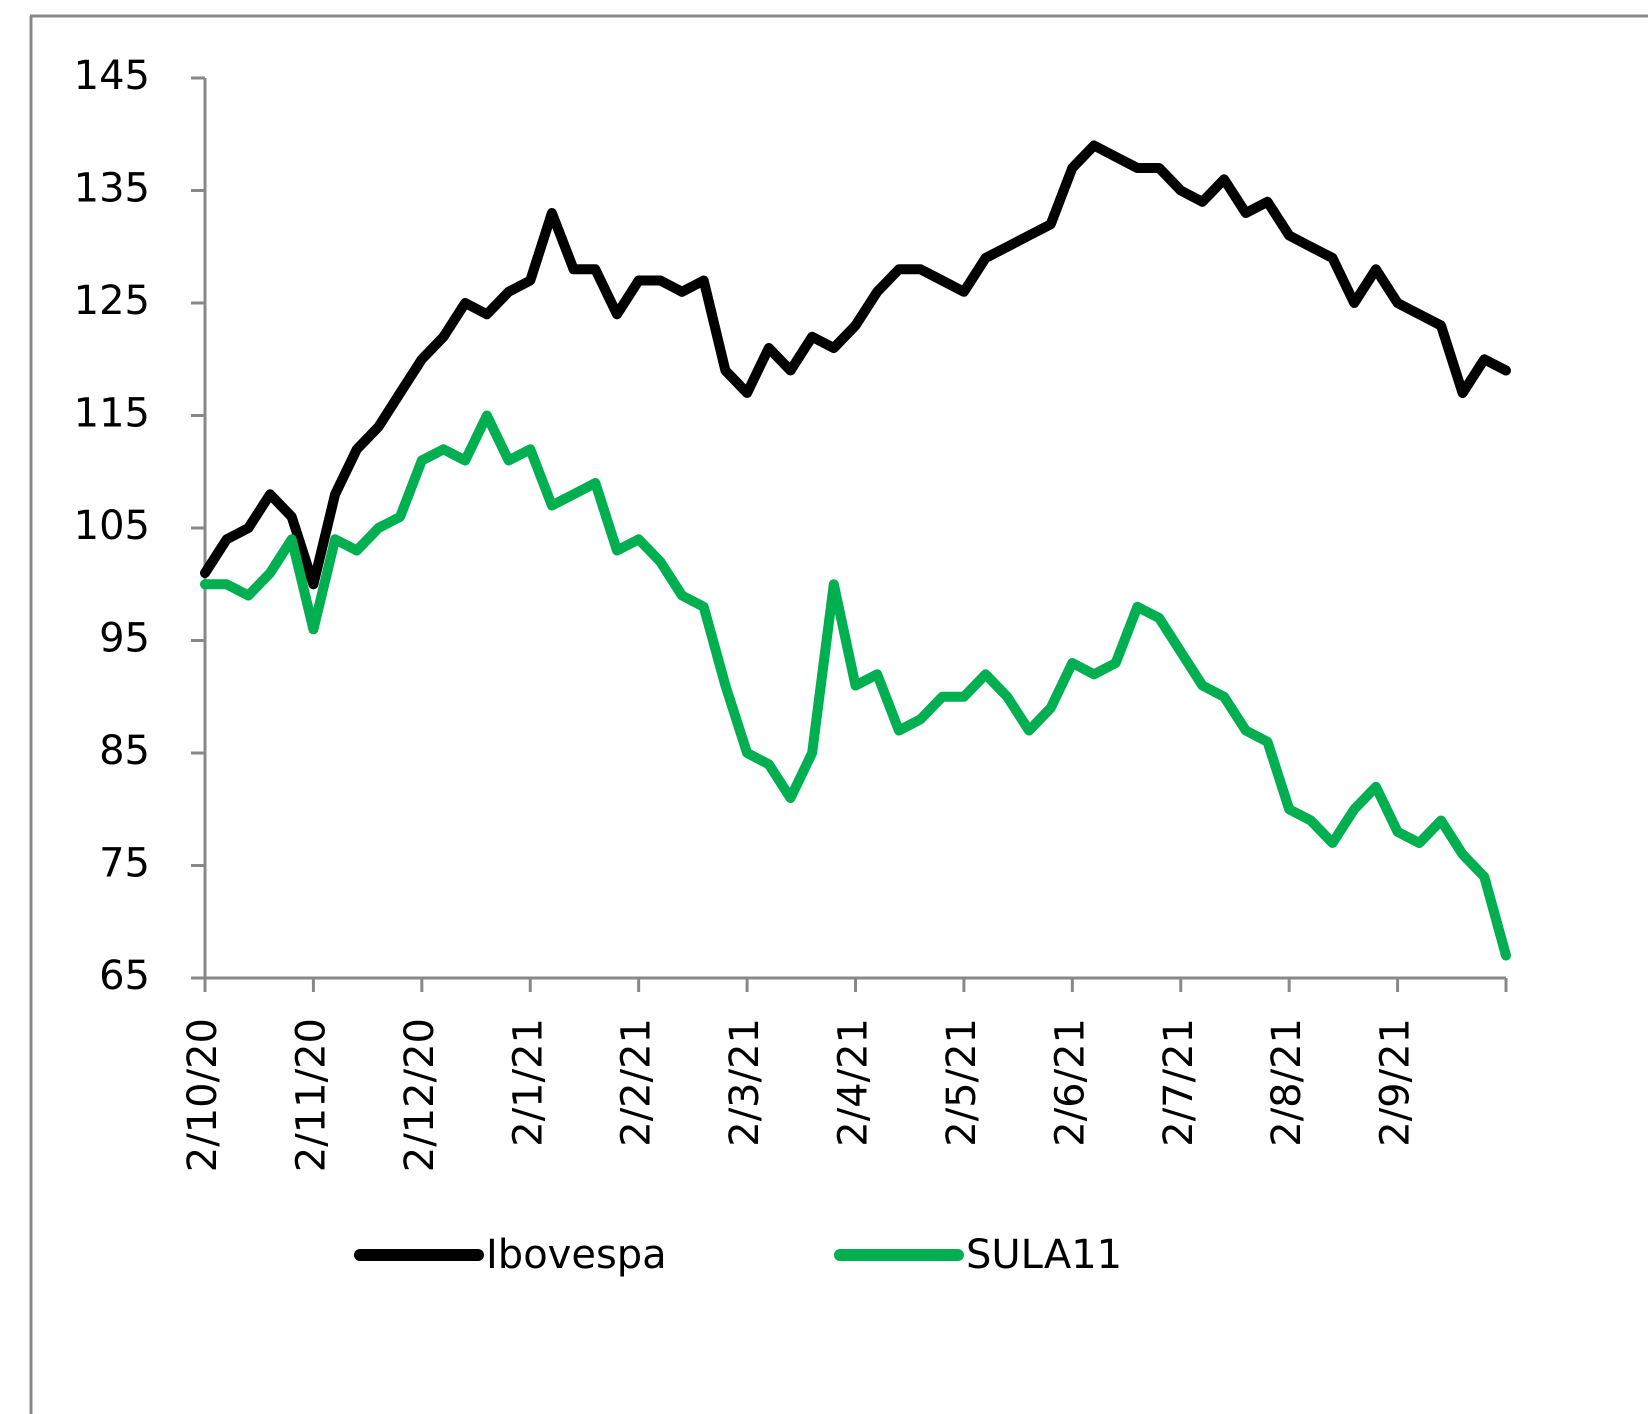 Image resolution: width=1648 pixels, height=1414 pixels. Describe the element at coordinates (576, 1255) in the screenshot. I see `legend-label: Ibovespa` at that location.